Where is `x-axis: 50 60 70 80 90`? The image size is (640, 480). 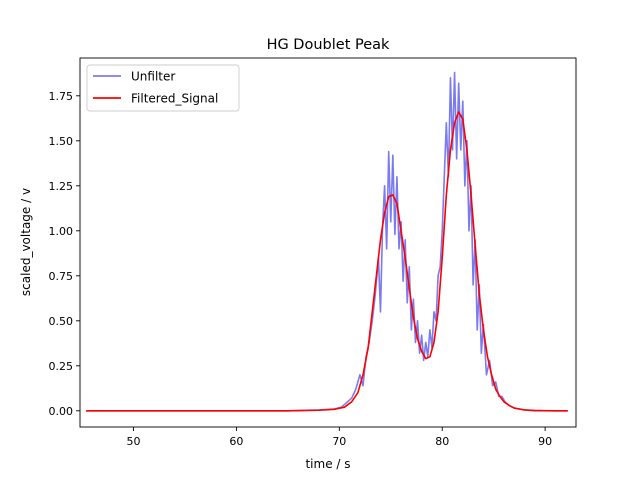 x-axis: 50 60 70 80 90 is located at coordinates (339, 437).